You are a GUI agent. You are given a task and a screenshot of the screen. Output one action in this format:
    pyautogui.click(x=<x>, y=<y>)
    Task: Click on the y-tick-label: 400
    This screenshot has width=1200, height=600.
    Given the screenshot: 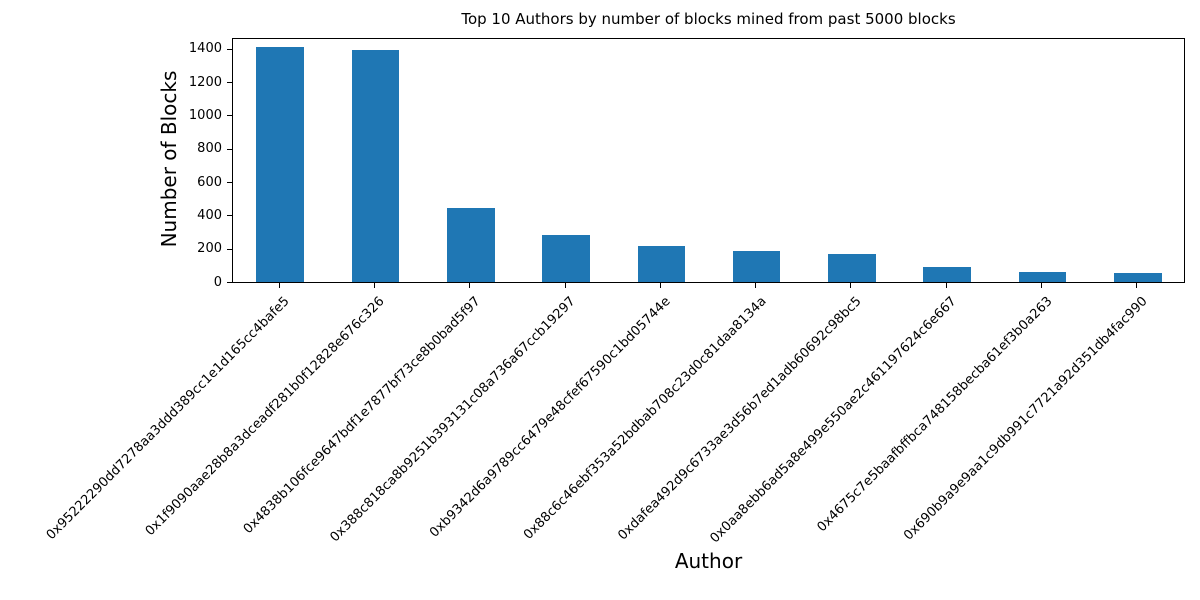 What is the action you would take?
    pyautogui.click(x=209, y=215)
    